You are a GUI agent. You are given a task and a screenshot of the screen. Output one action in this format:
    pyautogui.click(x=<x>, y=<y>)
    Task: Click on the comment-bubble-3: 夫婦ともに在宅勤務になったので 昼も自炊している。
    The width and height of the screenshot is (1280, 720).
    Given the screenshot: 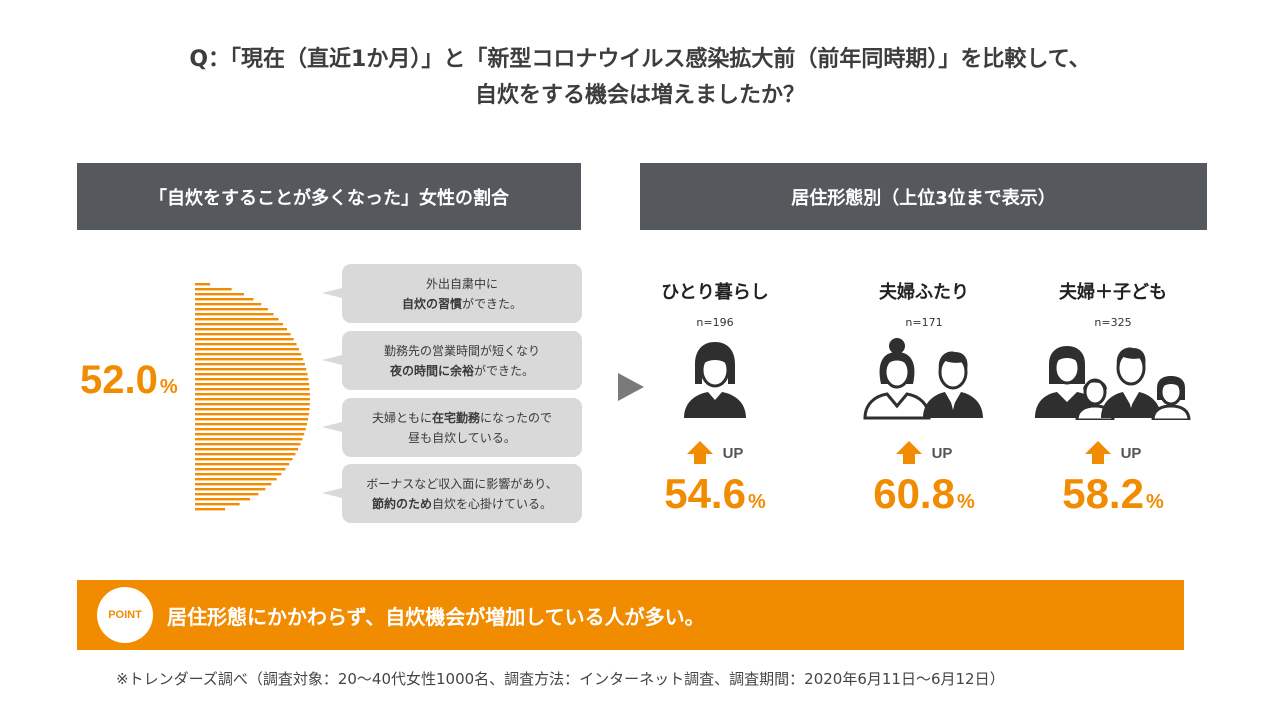 What is the action you would take?
    pyautogui.click(x=452, y=427)
    